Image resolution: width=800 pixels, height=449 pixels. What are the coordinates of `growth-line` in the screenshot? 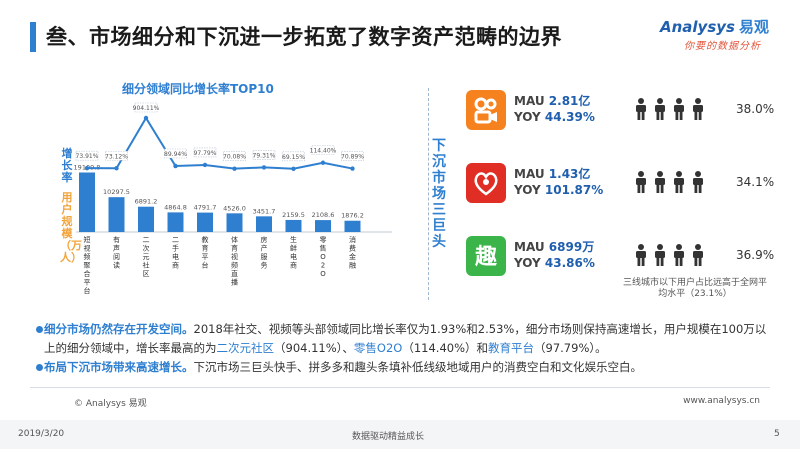 It's located at (219, 143).